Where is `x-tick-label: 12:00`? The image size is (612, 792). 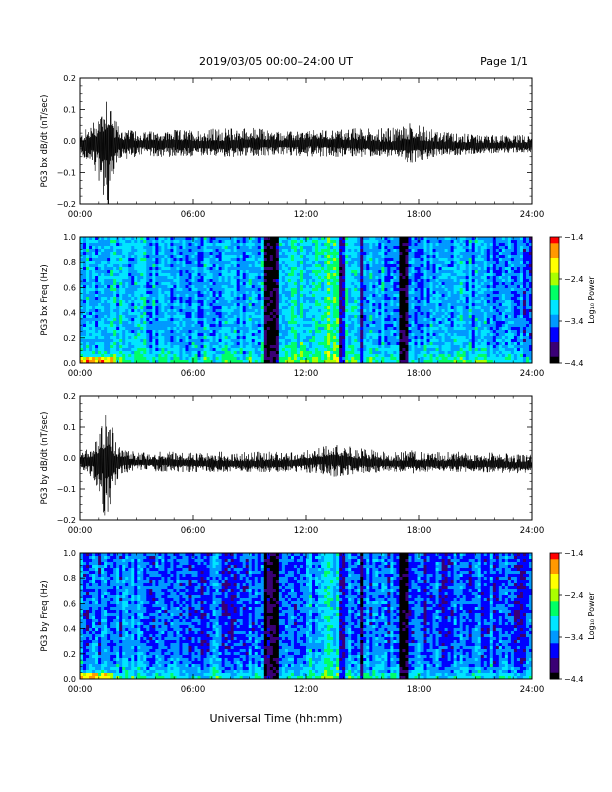
x-tick-label: 12:00 is located at coordinates (306, 215).